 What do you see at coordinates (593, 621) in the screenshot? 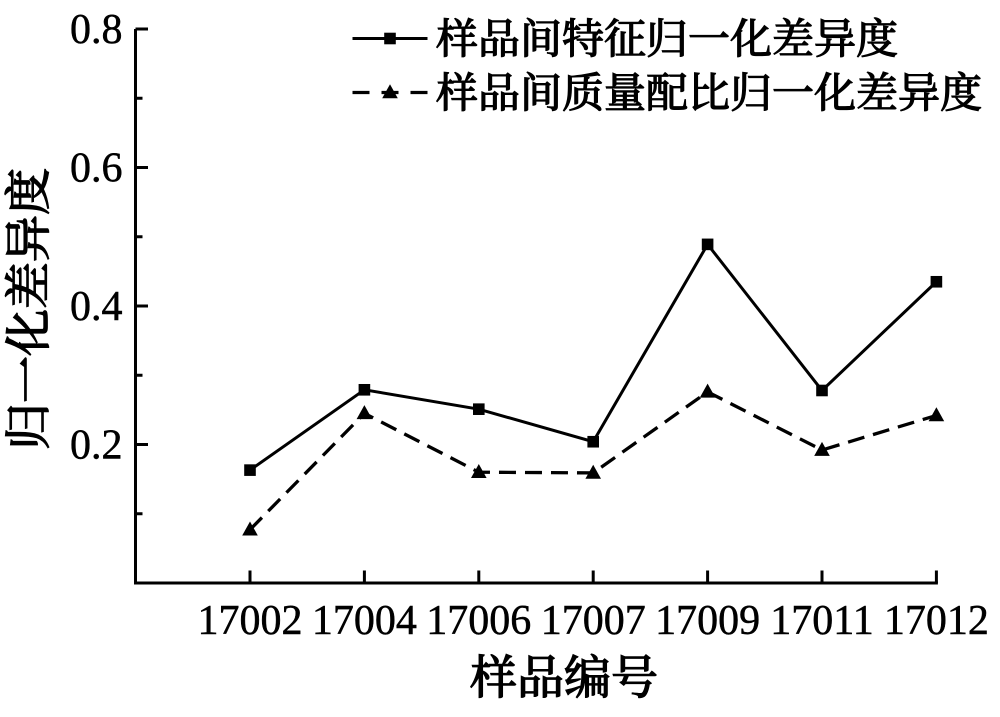
I see `x-tick-label: 17007` at bounding box center [593, 621].